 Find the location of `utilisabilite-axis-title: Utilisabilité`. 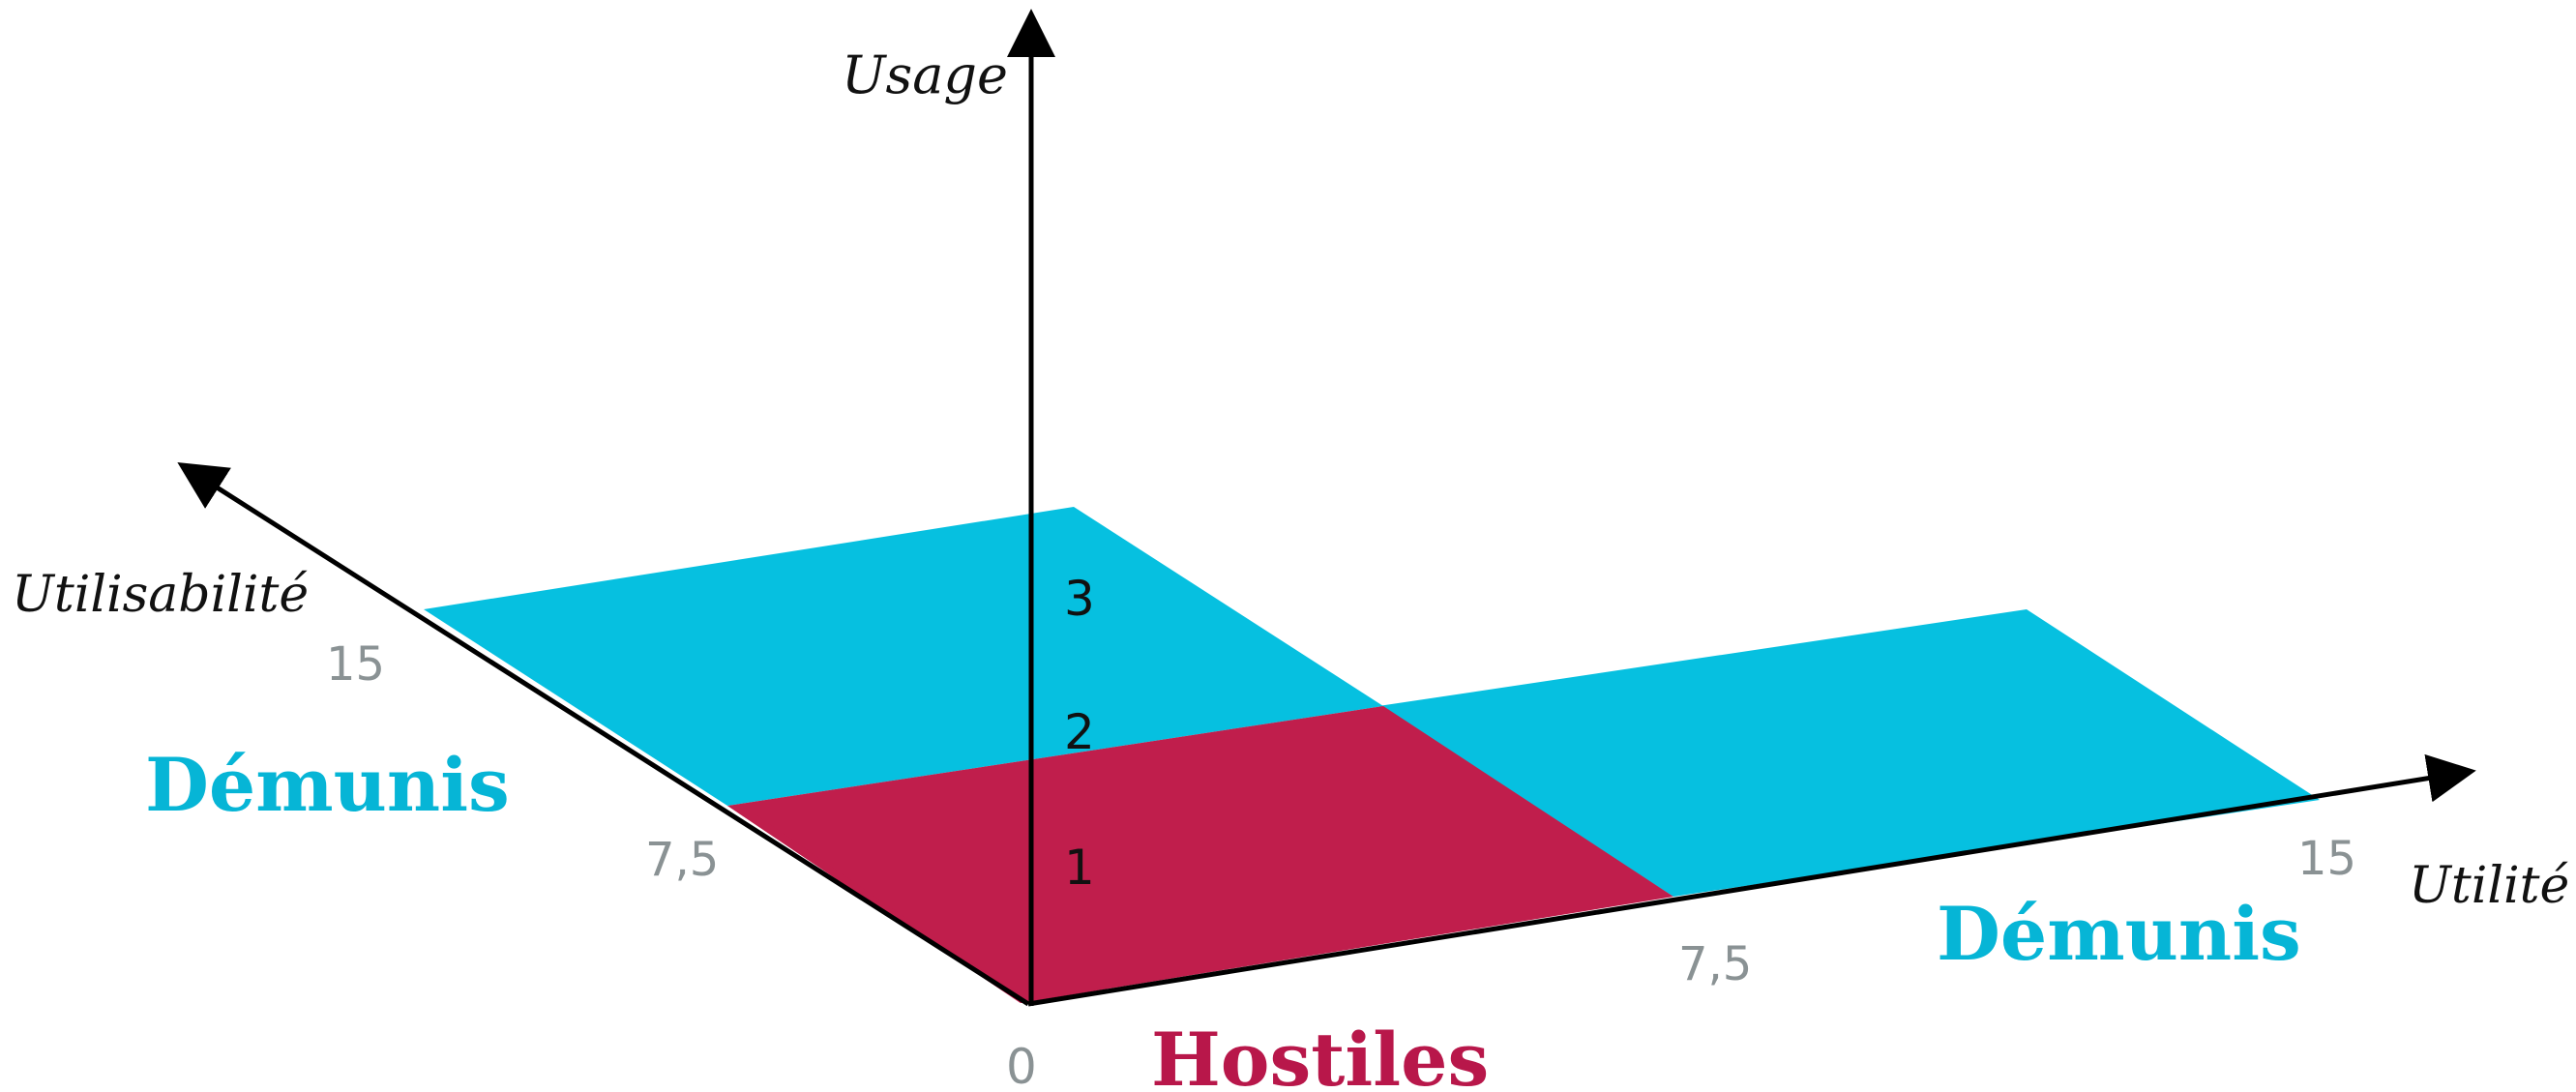

utilisabilite-axis-title: Utilisabilité is located at coordinates (160, 595).